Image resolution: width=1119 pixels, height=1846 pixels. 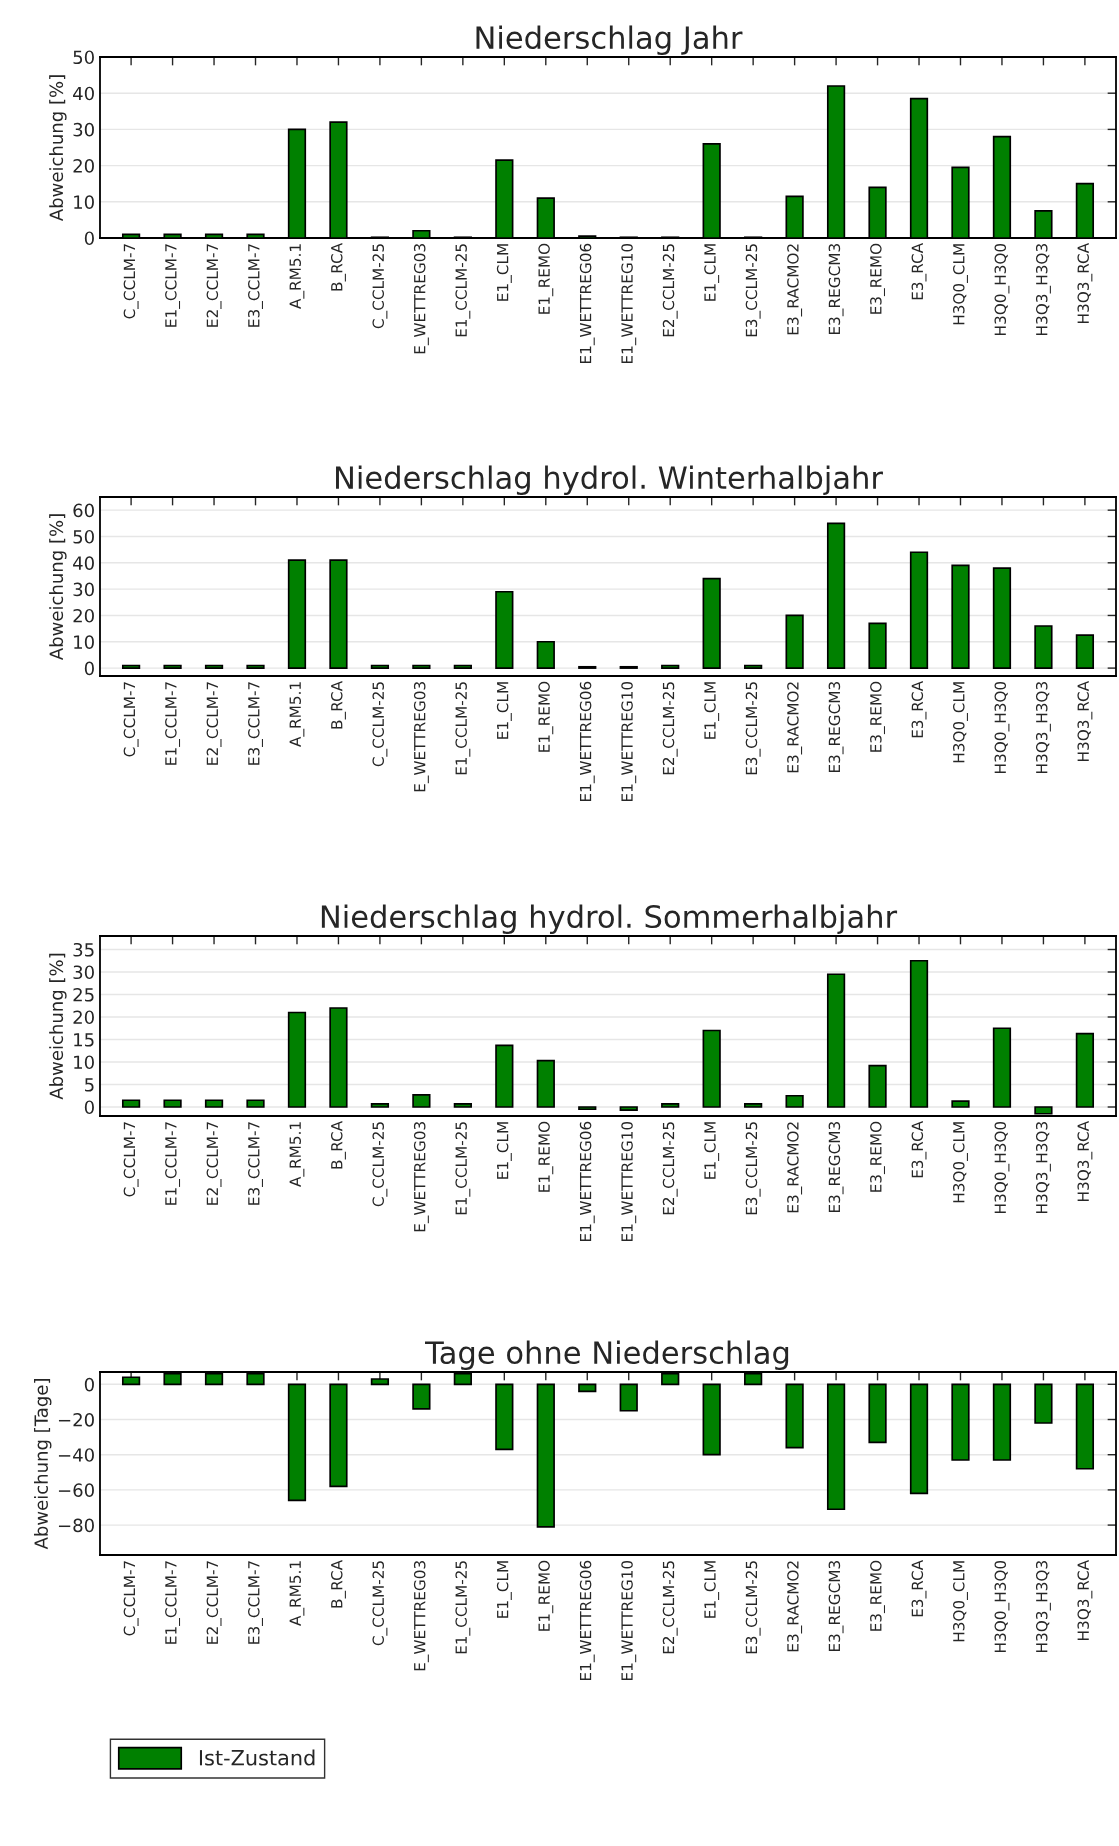 What do you see at coordinates (76, 1419) in the screenshot?
I see `y-tick-label: −20` at bounding box center [76, 1419].